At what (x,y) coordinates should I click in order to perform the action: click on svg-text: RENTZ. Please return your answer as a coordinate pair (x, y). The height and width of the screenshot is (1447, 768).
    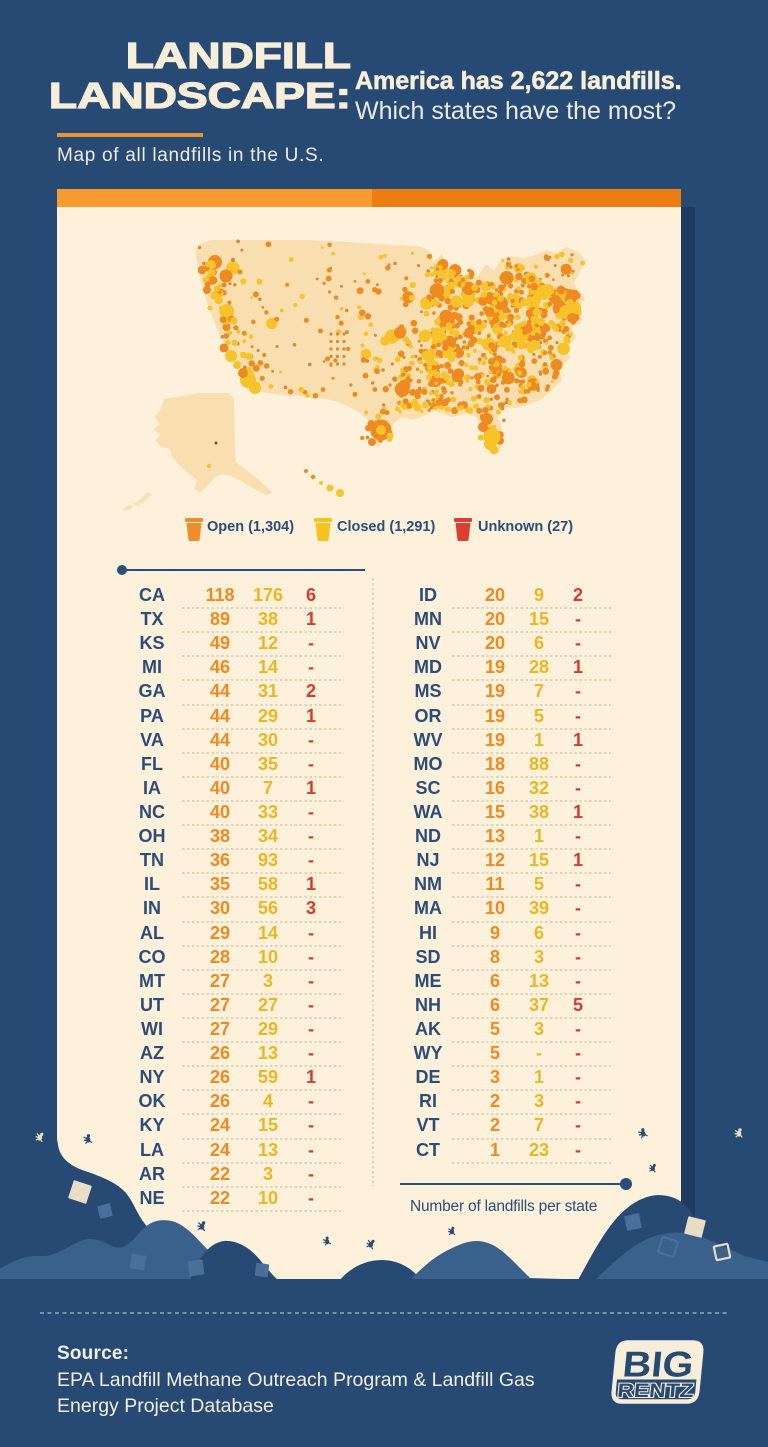
    Looking at the image, I should click on (655, 1390).